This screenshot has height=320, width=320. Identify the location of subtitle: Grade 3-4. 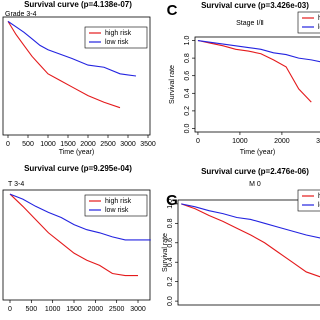
(21, 14).